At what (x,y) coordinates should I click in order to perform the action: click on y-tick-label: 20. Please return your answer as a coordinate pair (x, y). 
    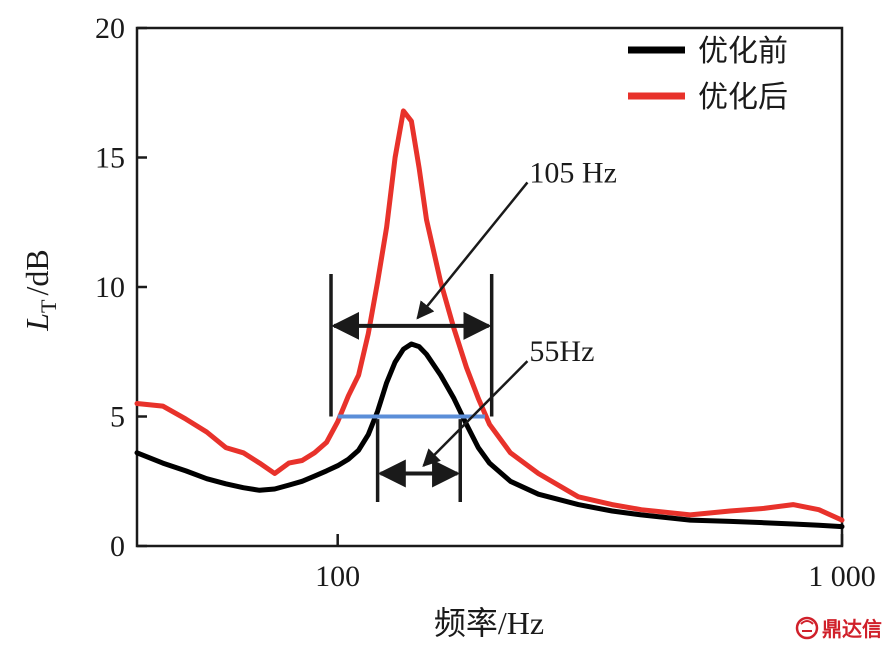
    Looking at the image, I should click on (110, 28).